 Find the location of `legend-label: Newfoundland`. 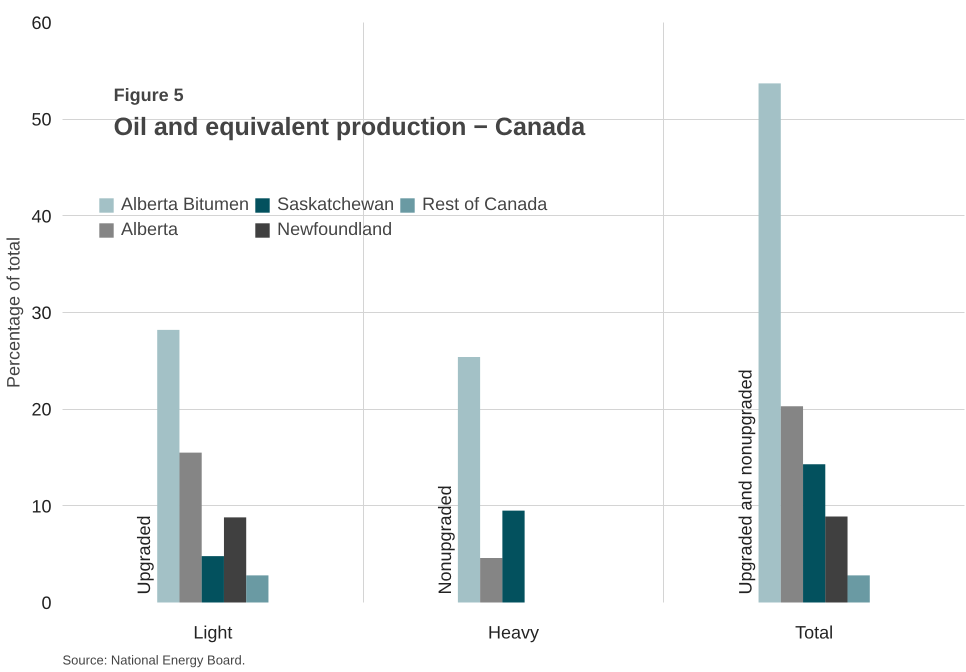

legend-label: Newfoundland is located at coordinates (334, 229).